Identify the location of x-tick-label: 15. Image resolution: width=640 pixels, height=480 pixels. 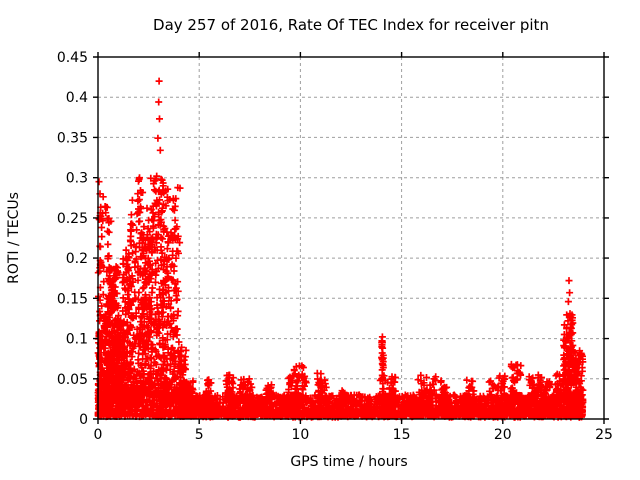
(402, 435).